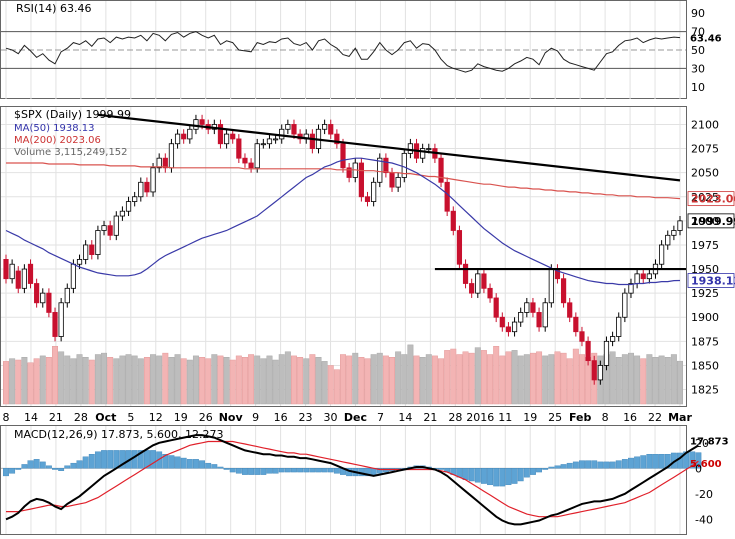 The width and height of the screenshot is (735, 539). Describe the element at coordinates (705, 390) in the screenshot. I see `price-tick-label: 1825` at that location.